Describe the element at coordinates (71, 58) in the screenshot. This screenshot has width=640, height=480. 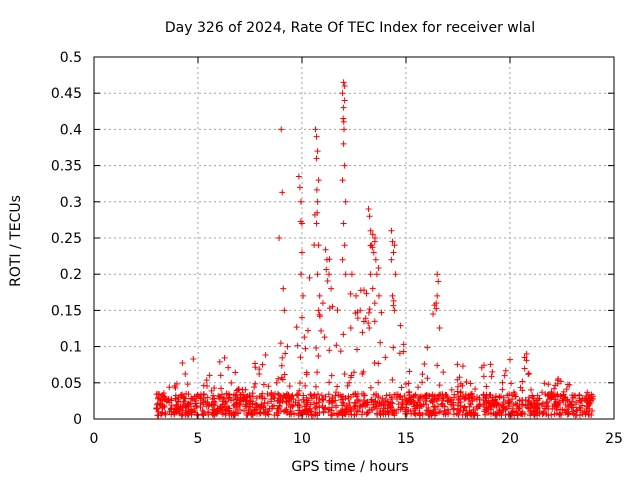
I see `y-tick-label: 0.5` at that location.